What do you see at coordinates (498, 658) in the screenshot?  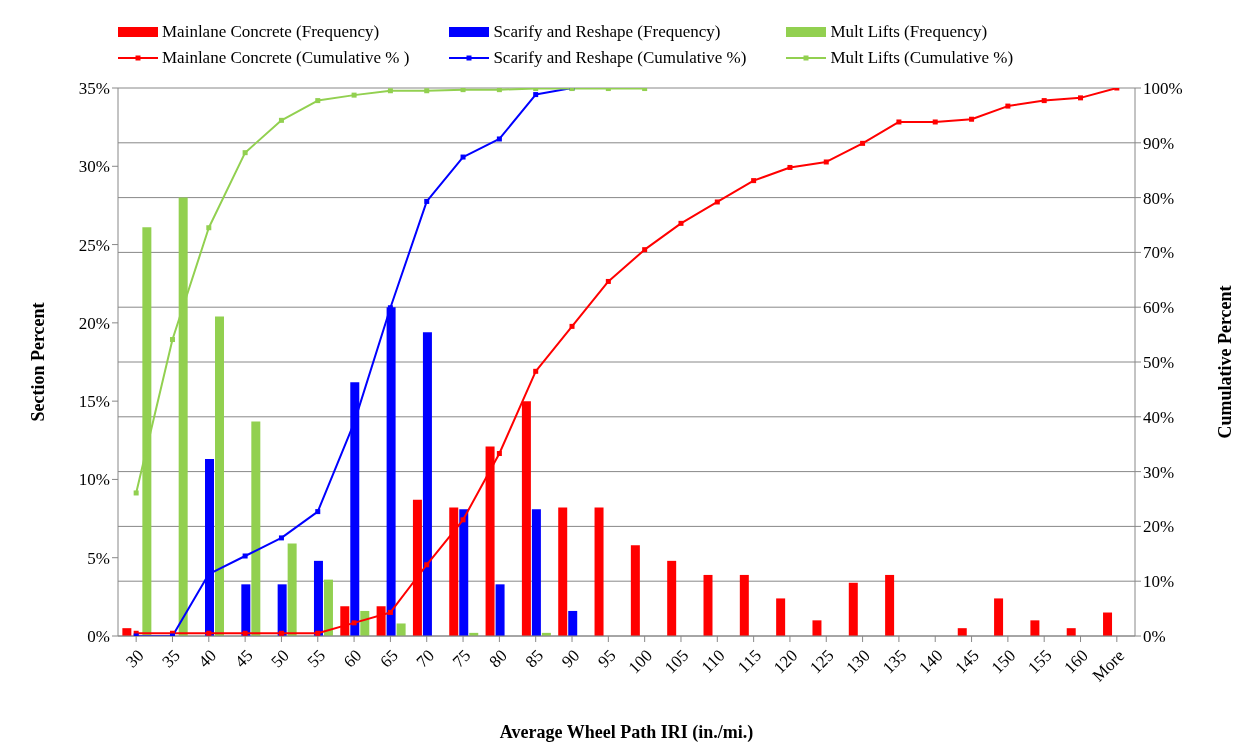 I see `x-tick-label: 80` at bounding box center [498, 658].